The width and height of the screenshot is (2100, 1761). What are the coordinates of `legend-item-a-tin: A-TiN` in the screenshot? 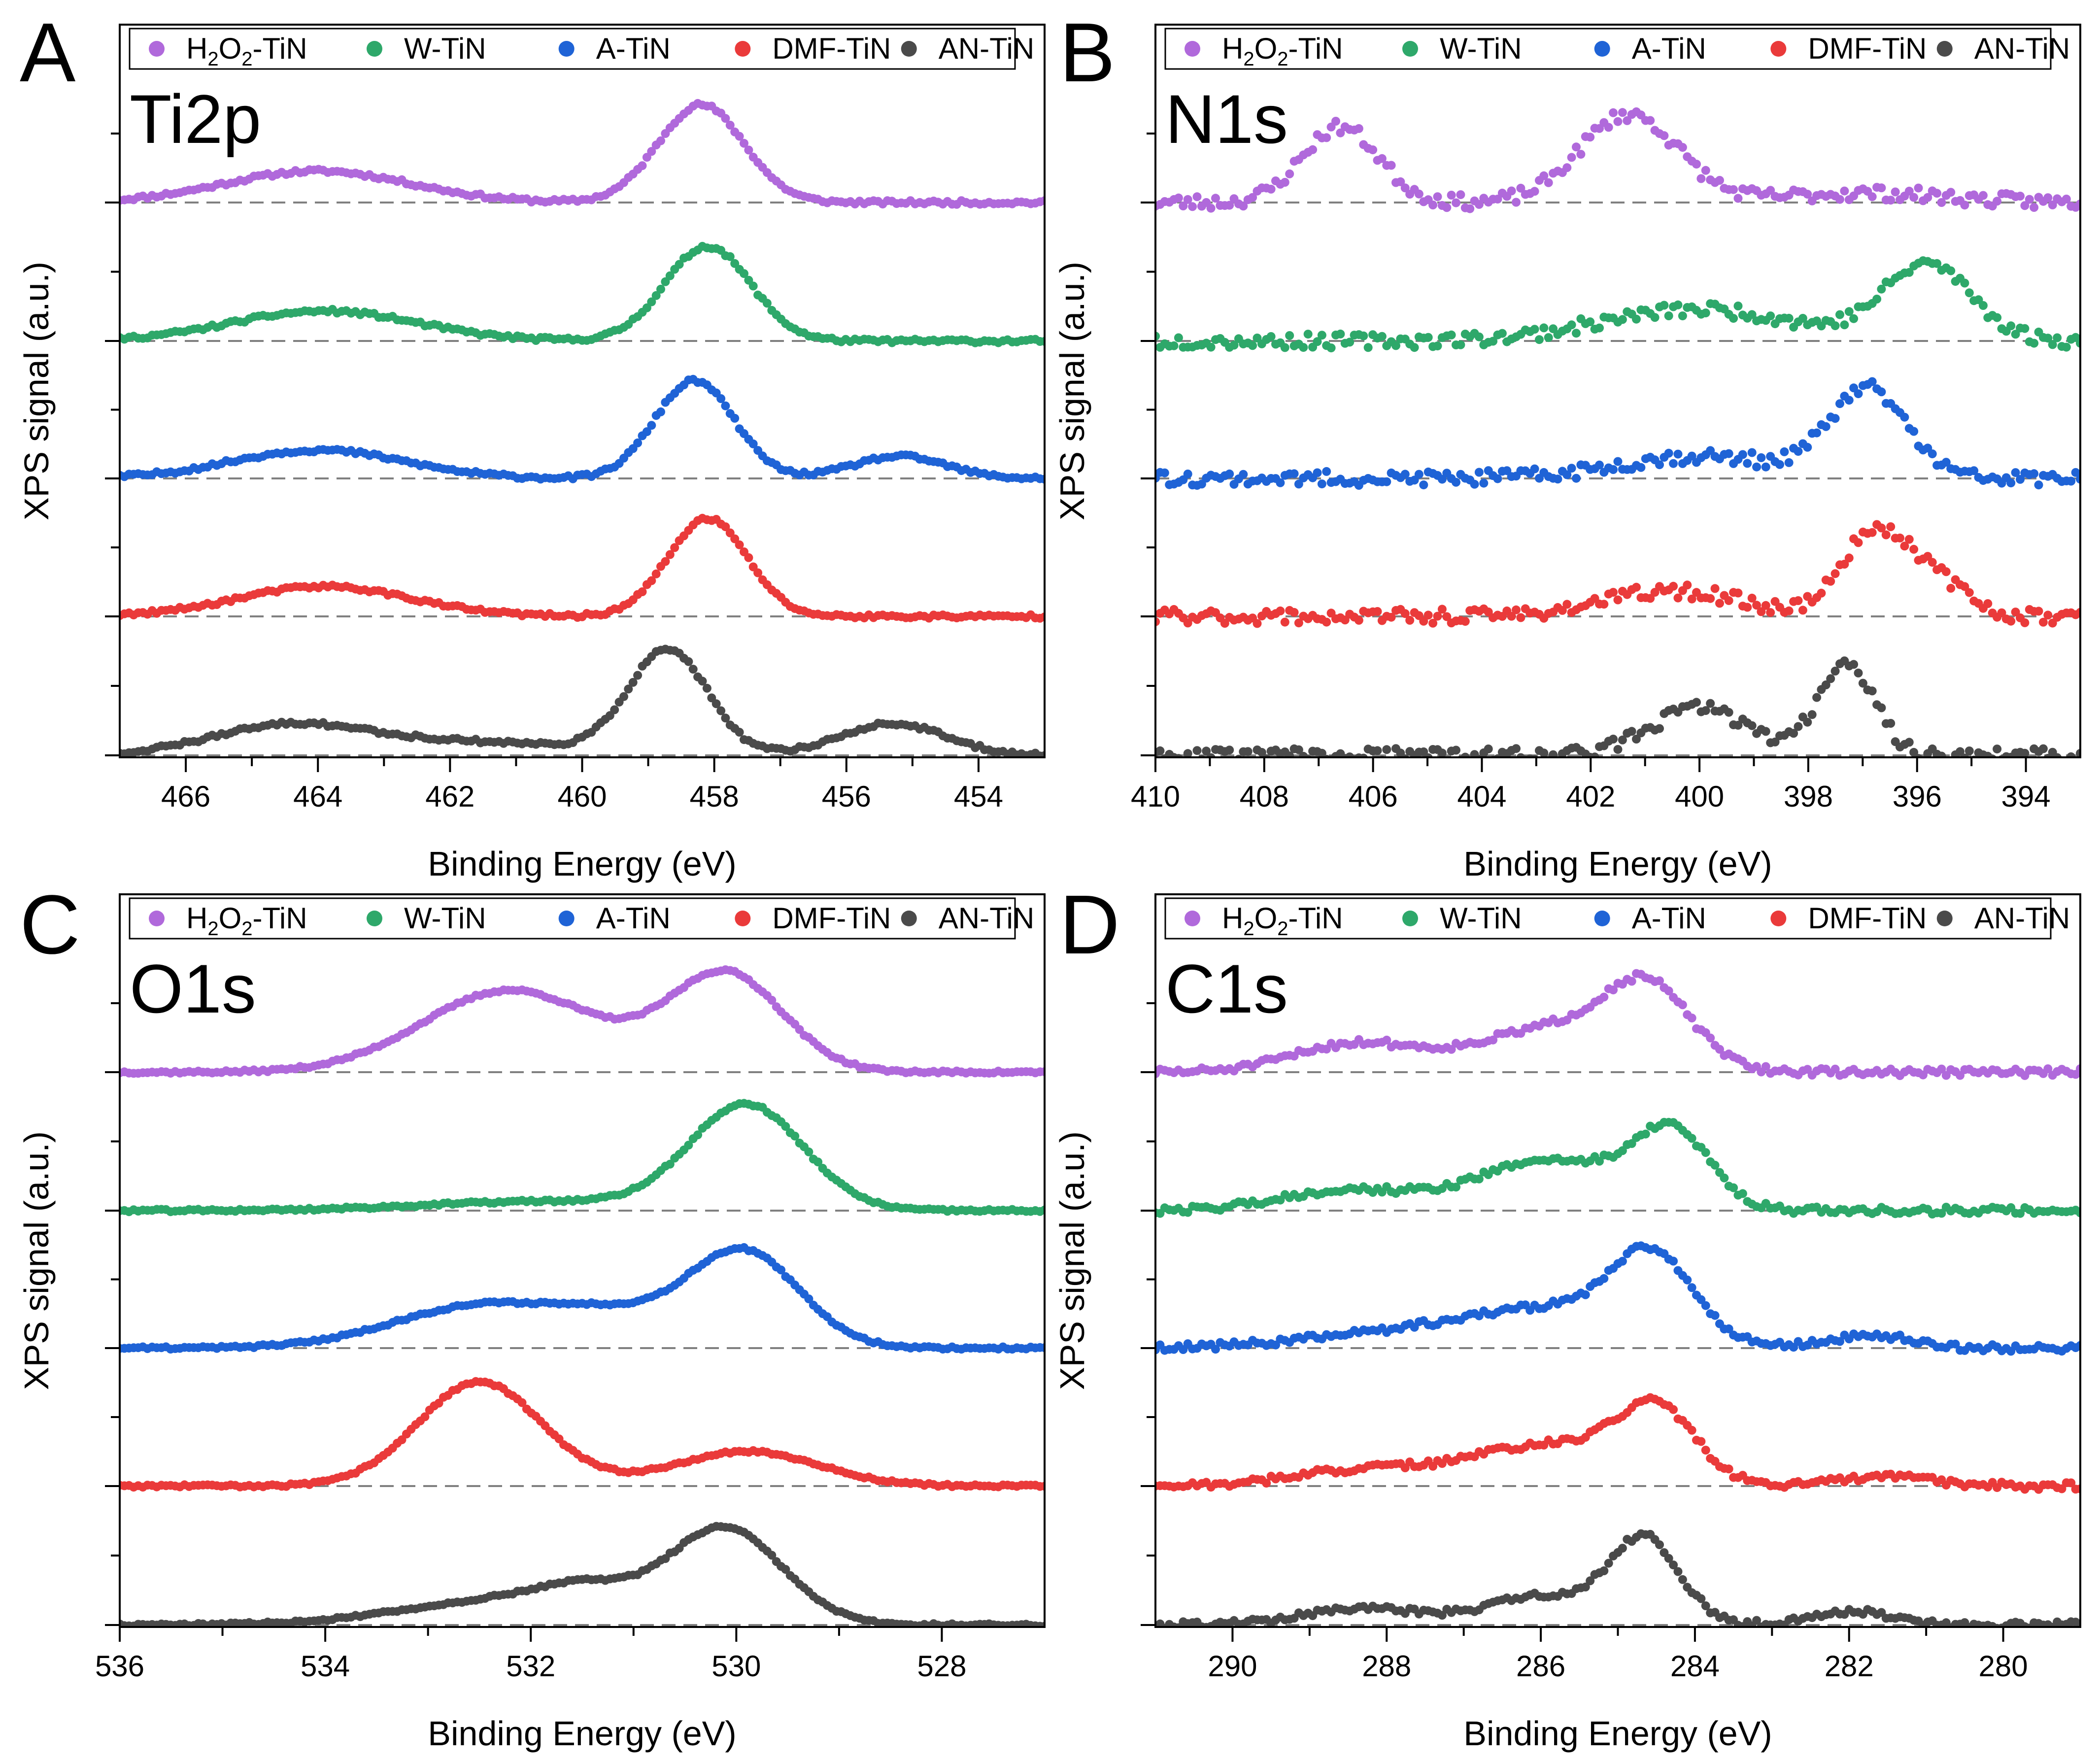 It's located at (1650, 918).